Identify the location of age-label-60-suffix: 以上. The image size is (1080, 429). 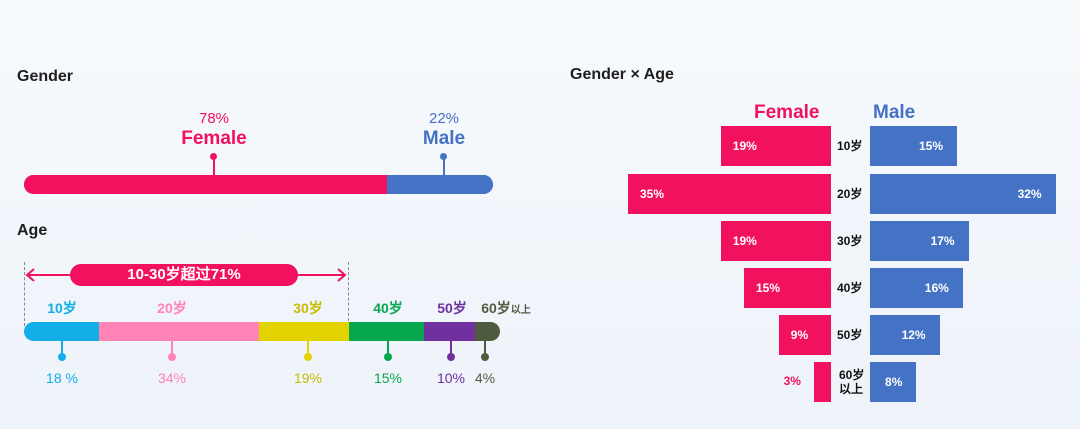
(520, 310).